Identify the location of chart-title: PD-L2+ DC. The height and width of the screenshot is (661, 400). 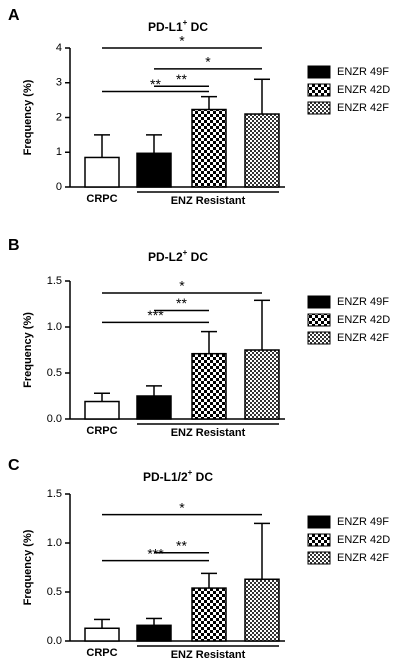
(178, 256).